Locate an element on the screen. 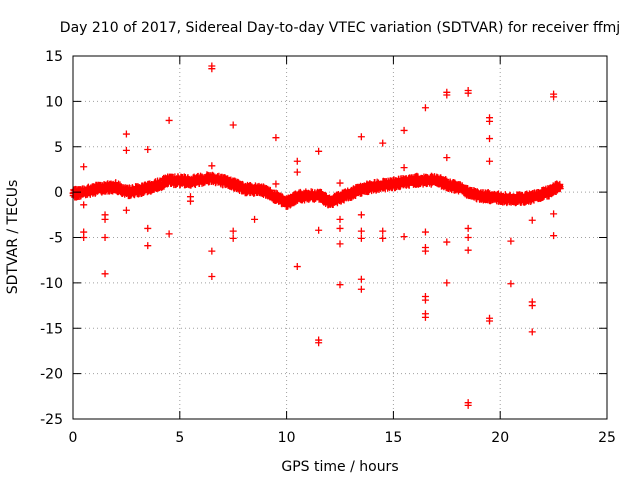 The width and height of the screenshot is (640, 480). x-tick-label: 25 is located at coordinates (607, 438).